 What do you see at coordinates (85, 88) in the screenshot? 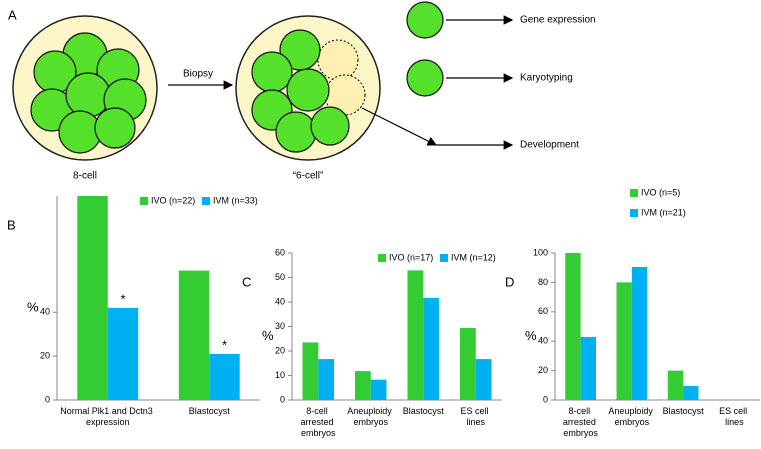
I see `embryo-8-cell` at bounding box center [85, 88].